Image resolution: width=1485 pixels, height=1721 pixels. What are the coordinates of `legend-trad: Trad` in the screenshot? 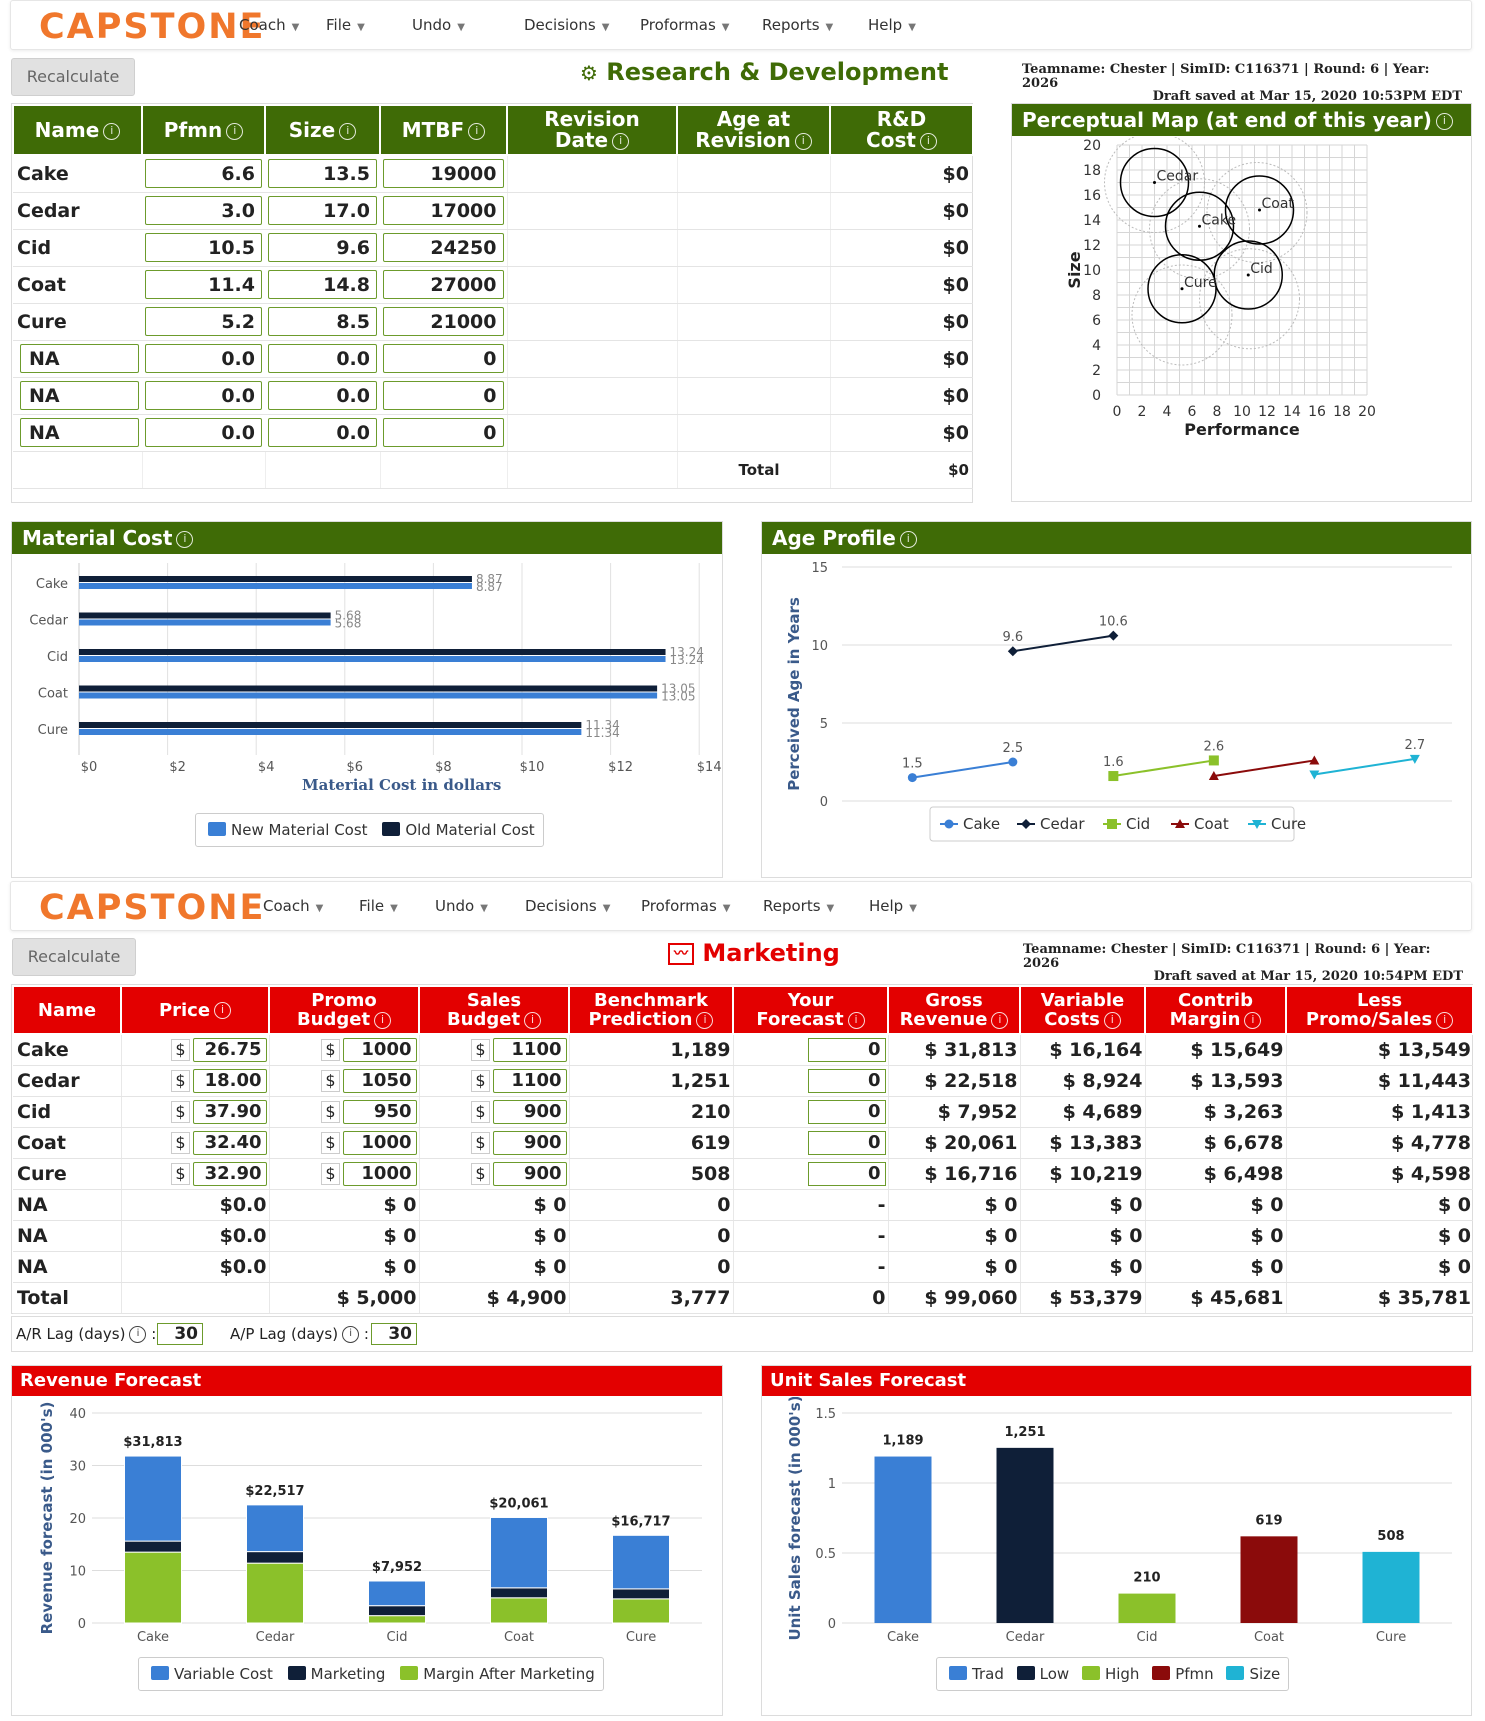 It's located at (988, 1674).